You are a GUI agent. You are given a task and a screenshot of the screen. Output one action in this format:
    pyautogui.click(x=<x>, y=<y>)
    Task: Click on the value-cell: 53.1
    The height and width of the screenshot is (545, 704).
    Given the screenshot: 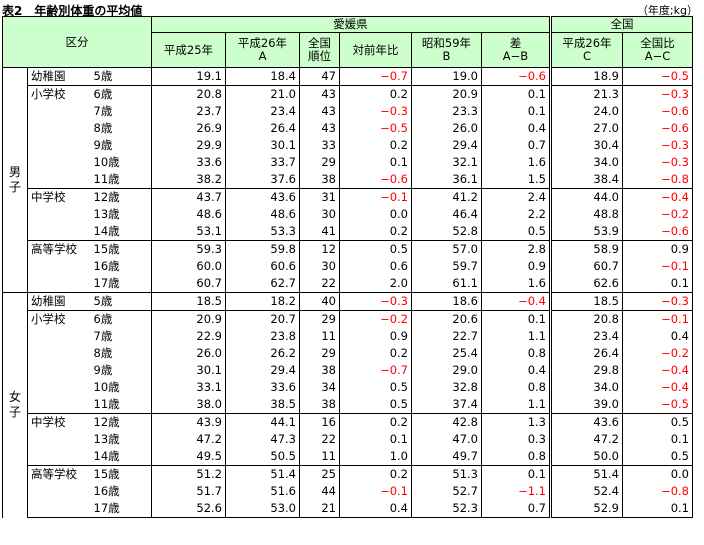 What is the action you would take?
    pyautogui.click(x=188, y=232)
    